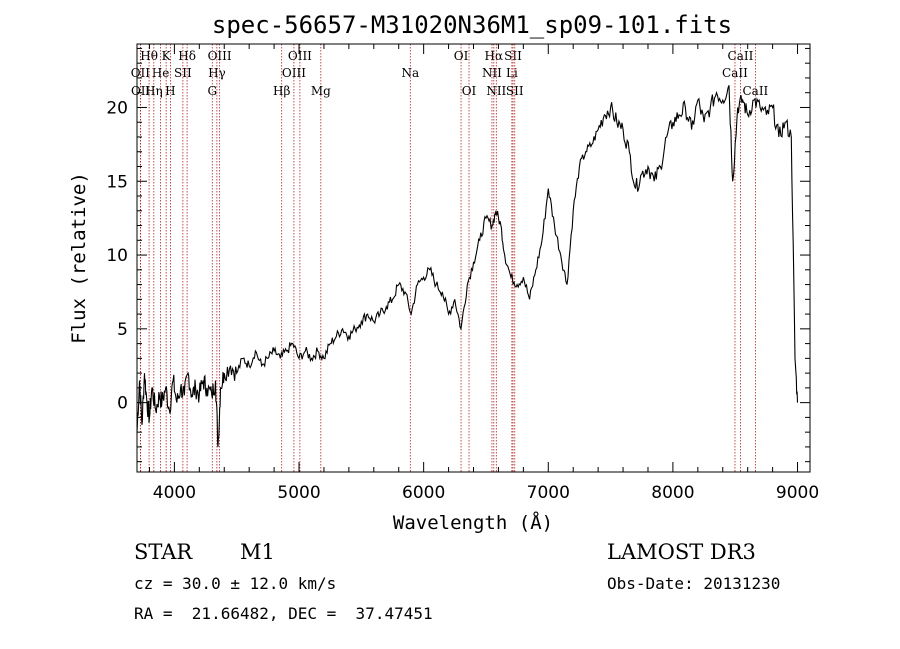 This screenshot has height=649, width=900. Describe the element at coordinates (117, 256) in the screenshot. I see `y-tick-label: 10` at that location.